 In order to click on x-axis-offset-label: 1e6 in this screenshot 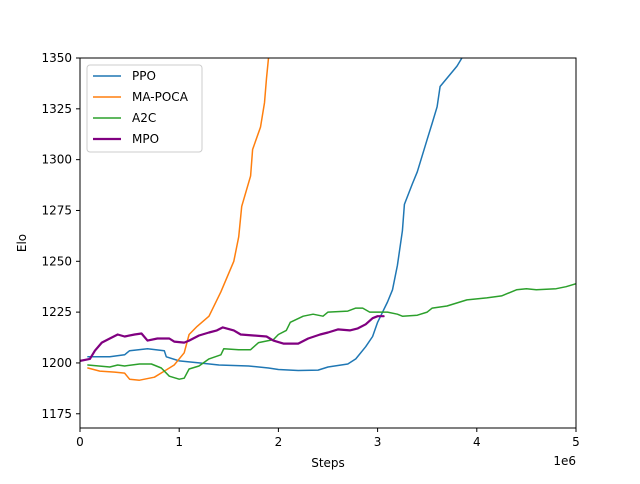, I will do `click(564, 461)`.